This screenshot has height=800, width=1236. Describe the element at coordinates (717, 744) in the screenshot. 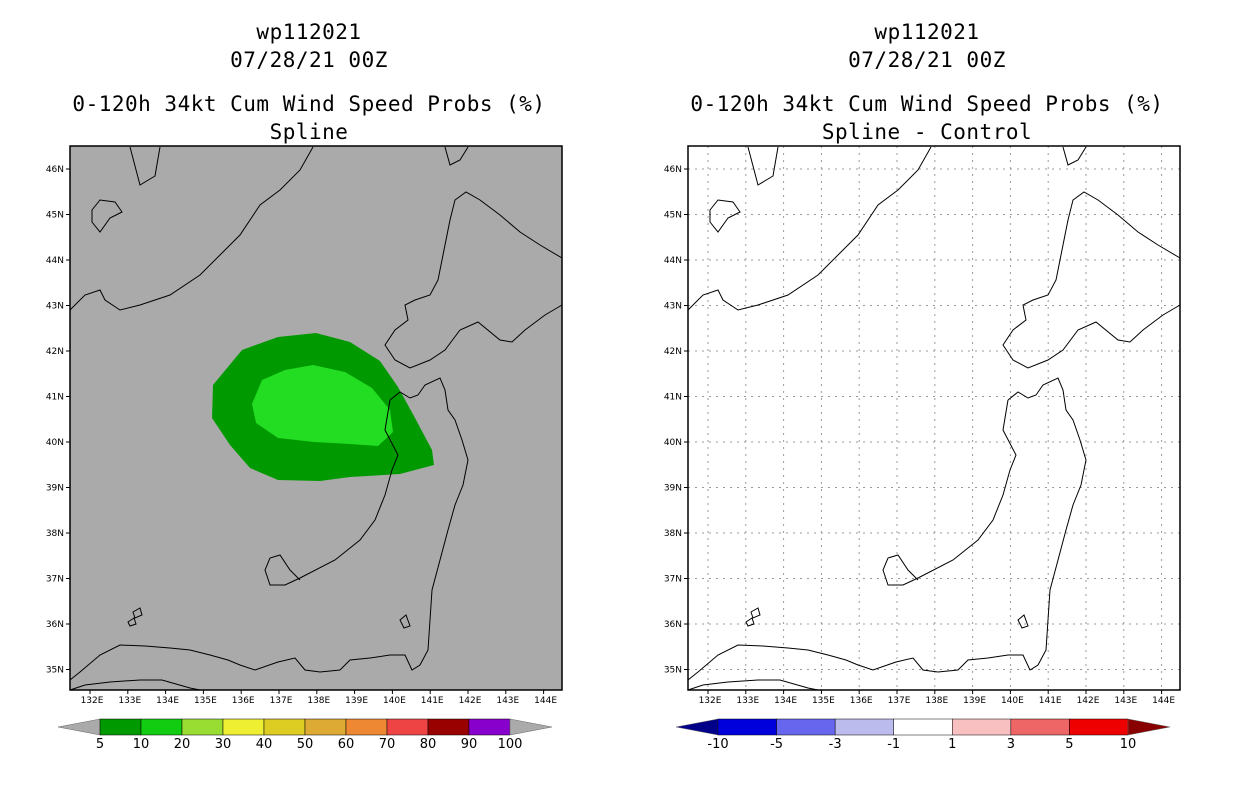

I see `colorbar-label: -10` at that location.